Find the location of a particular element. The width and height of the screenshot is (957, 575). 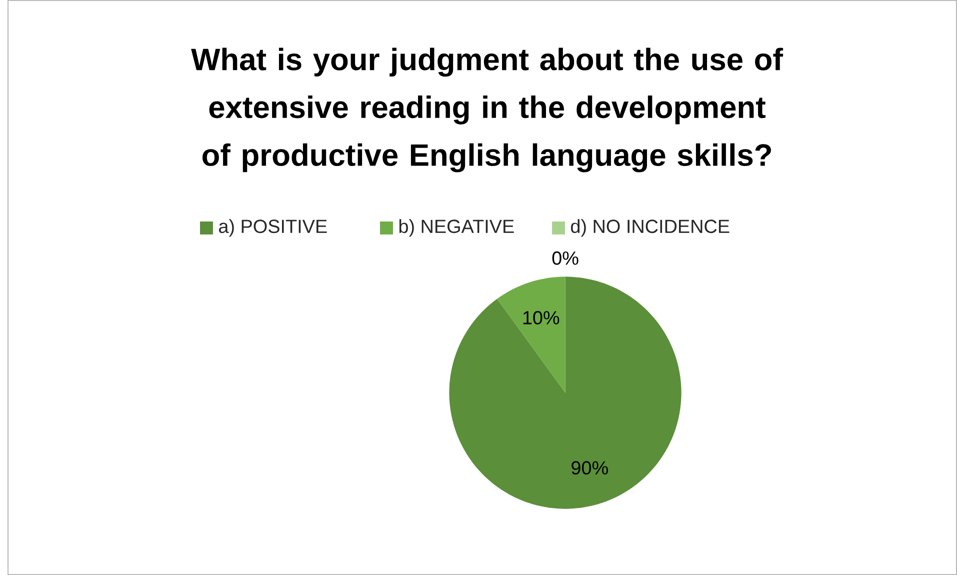

legend-label: b) NEGATIVE is located at coordinates (456, 228).